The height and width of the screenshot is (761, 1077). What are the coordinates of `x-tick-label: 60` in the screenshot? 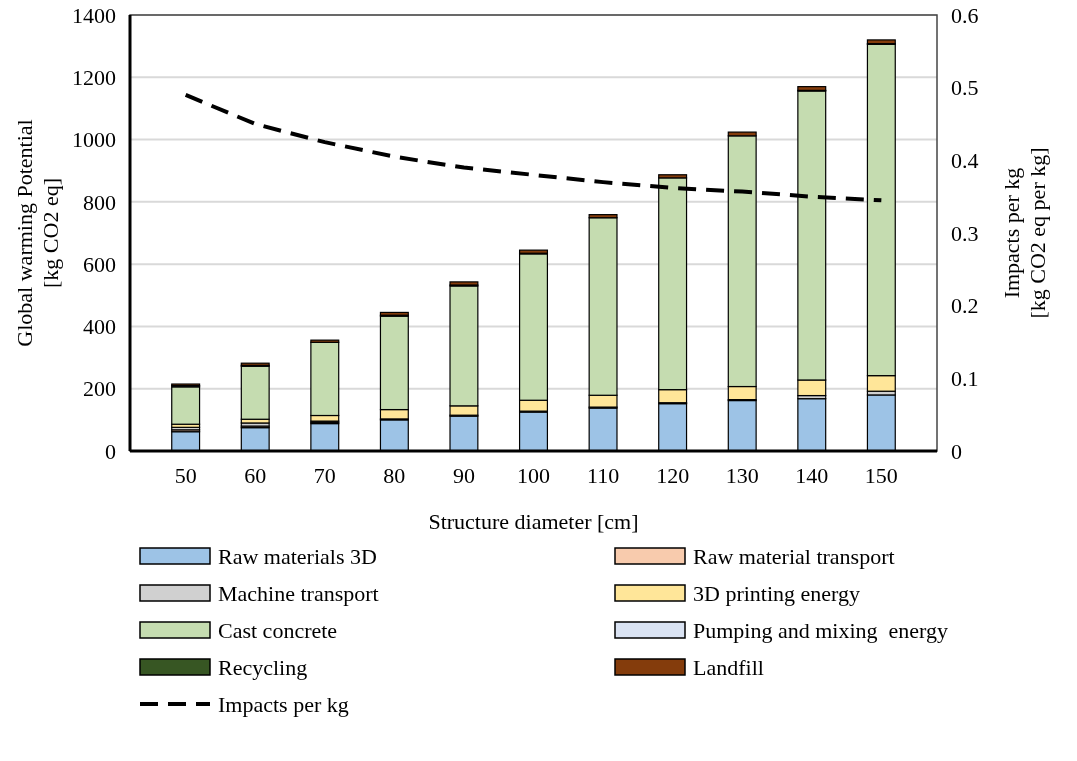 It's located at (255, 475).